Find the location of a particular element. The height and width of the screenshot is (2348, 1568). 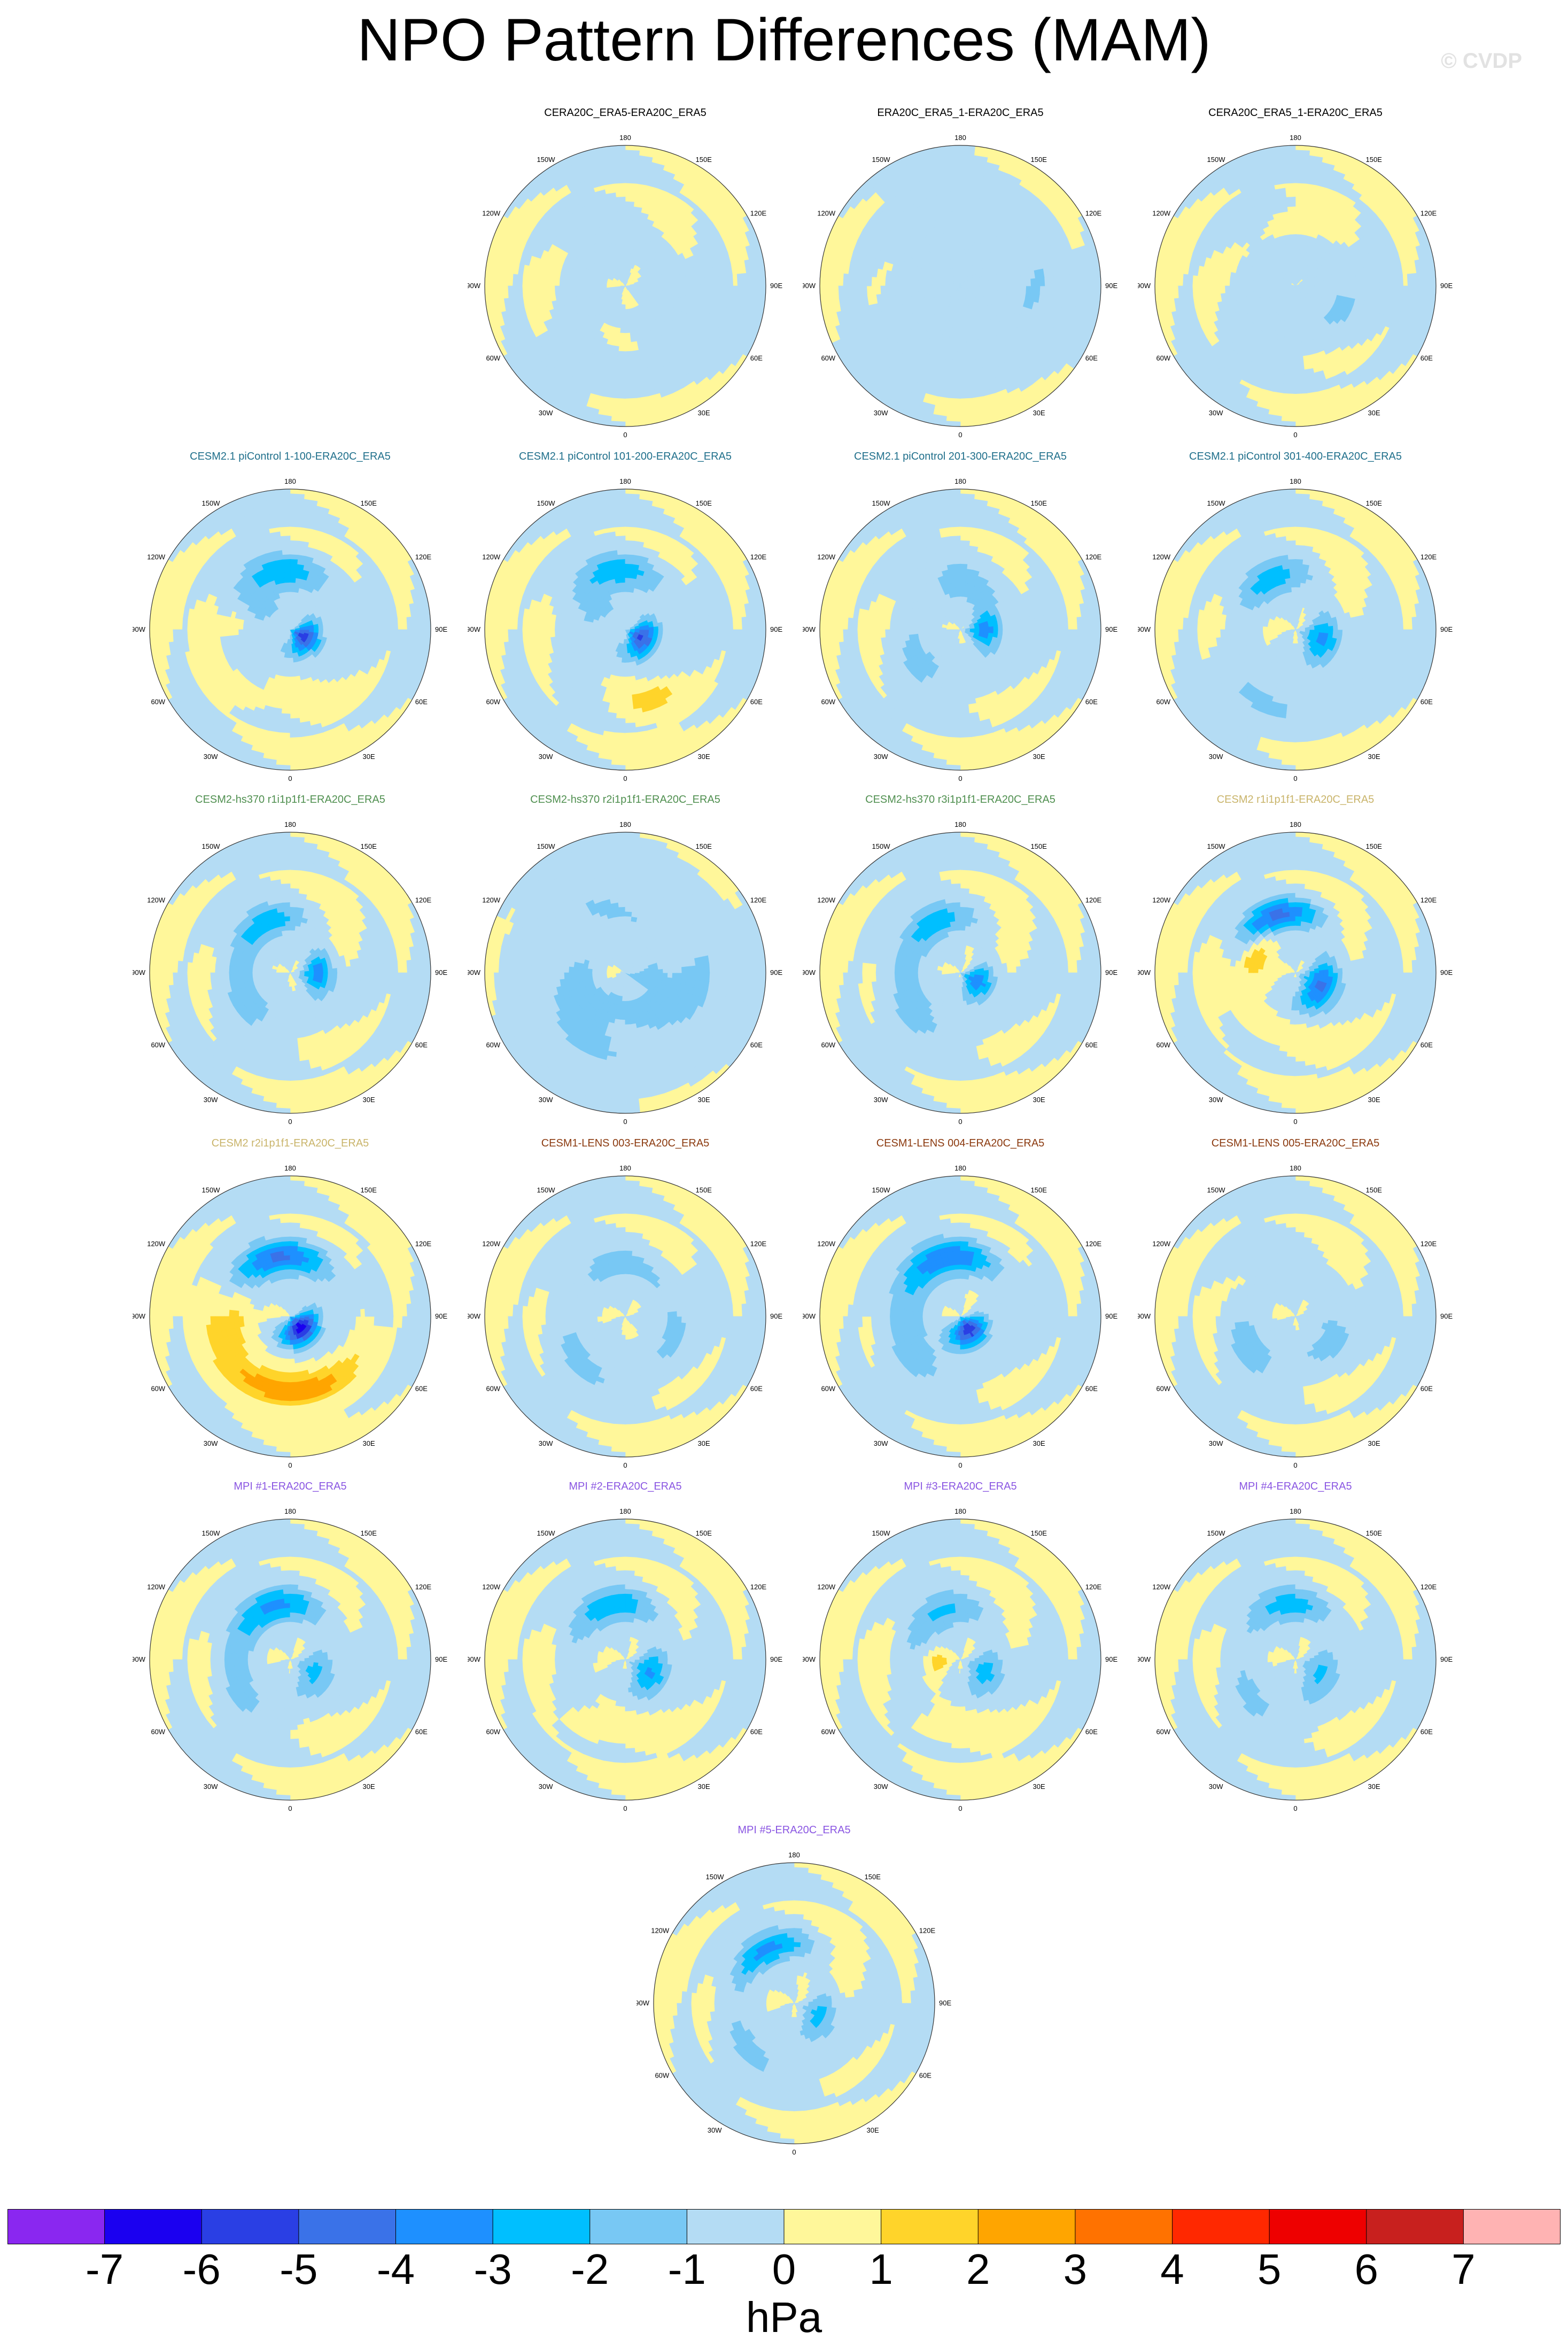

longitude-label: 90W is located at coordinates (1145, 286).